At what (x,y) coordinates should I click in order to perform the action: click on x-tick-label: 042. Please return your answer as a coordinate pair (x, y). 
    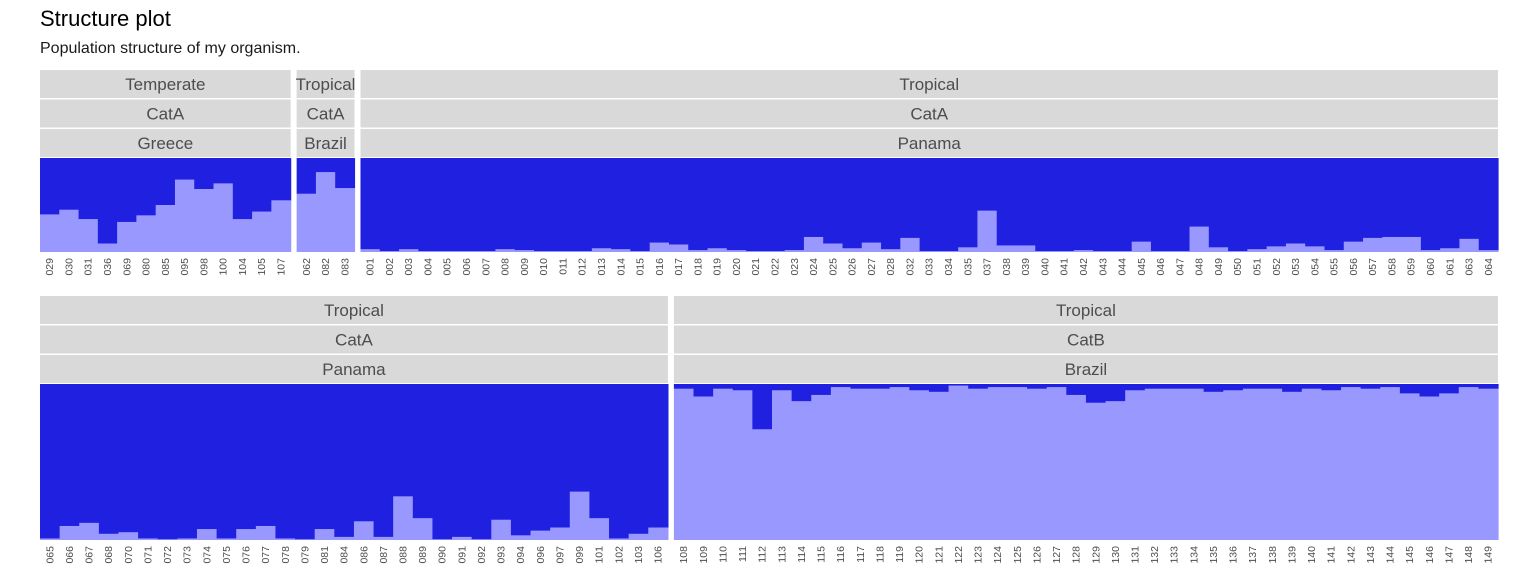
    Looking at the image, I should click on (1084, 267).